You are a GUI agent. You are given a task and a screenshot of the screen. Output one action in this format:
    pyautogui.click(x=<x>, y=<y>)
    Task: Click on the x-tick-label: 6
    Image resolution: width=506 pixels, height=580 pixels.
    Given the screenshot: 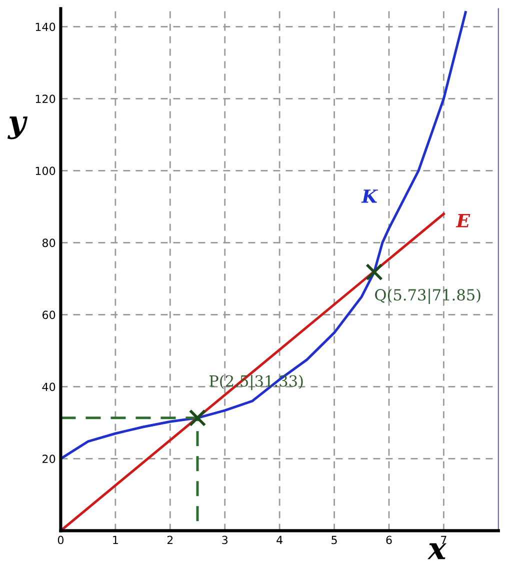 What is the action you would take?
    pyautogui.click(x=389, y=540)
    